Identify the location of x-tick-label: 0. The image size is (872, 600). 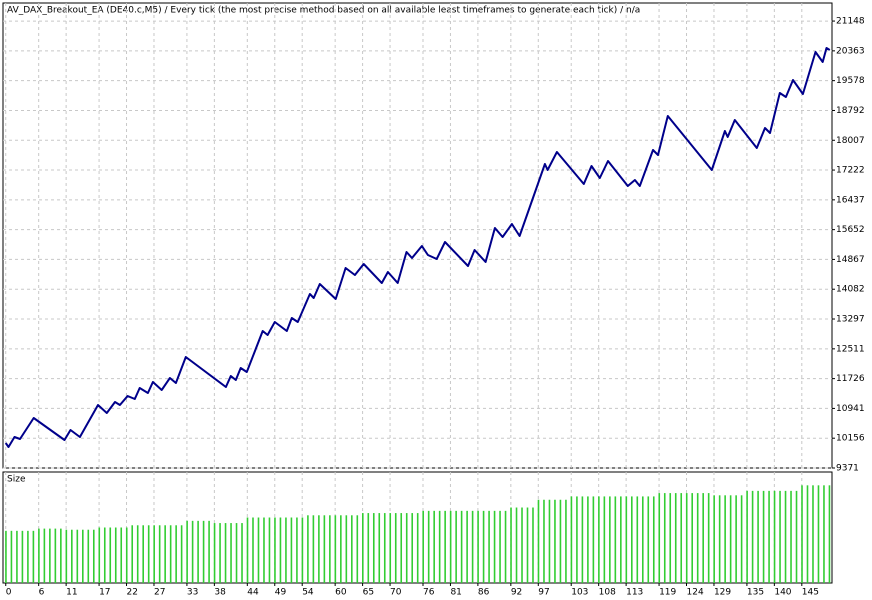
(9, 593).